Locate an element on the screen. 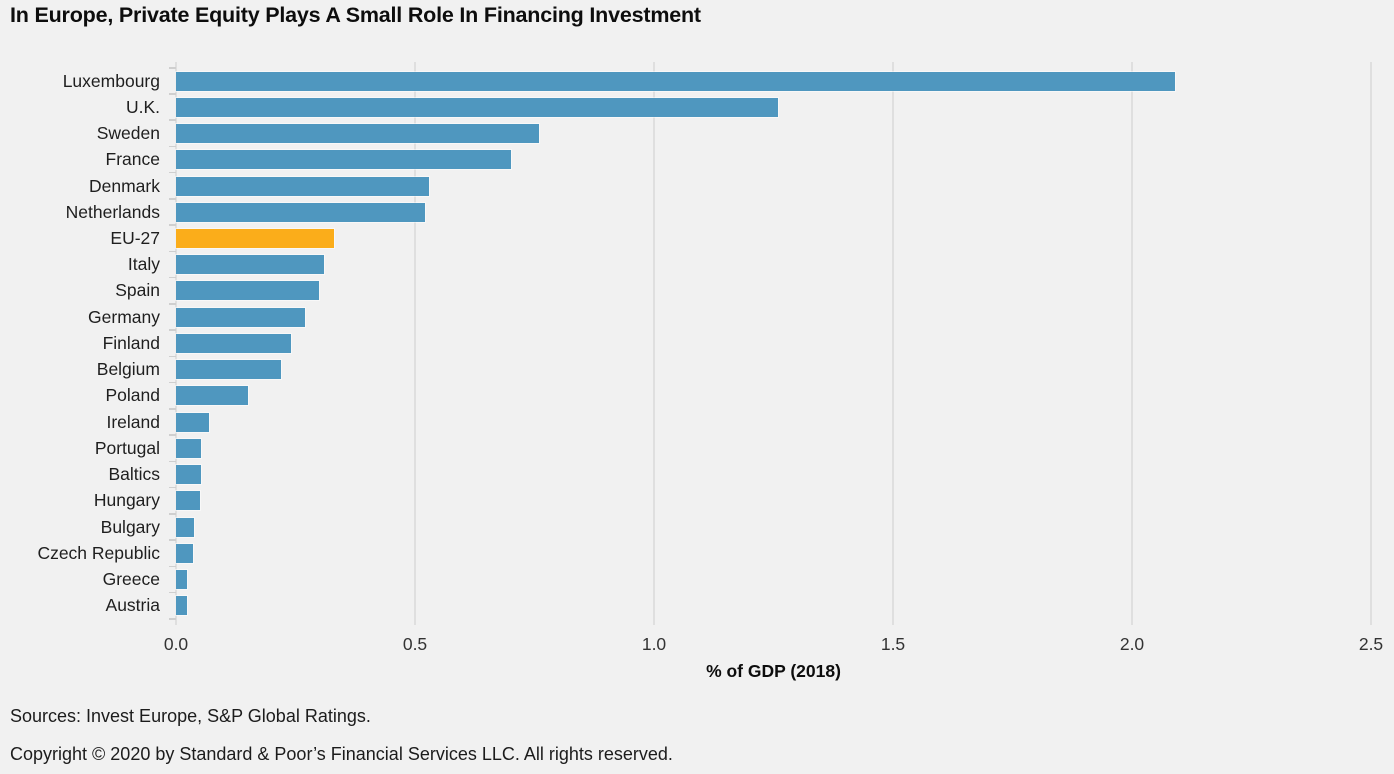  bar-row: Germany is located at coordinates (729, 317).